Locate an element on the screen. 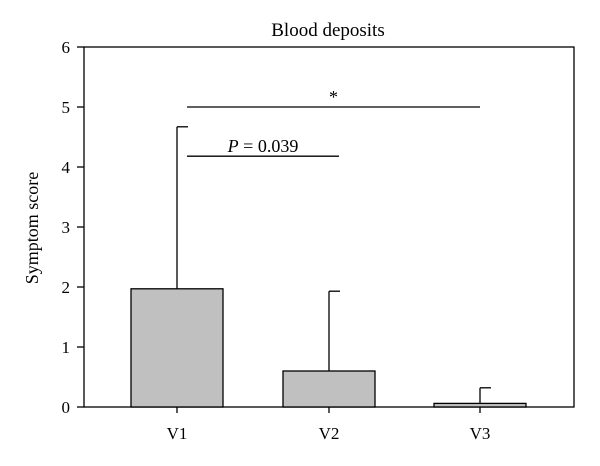  y-tick-label-0: 0 is located at coordinates (66, 407).